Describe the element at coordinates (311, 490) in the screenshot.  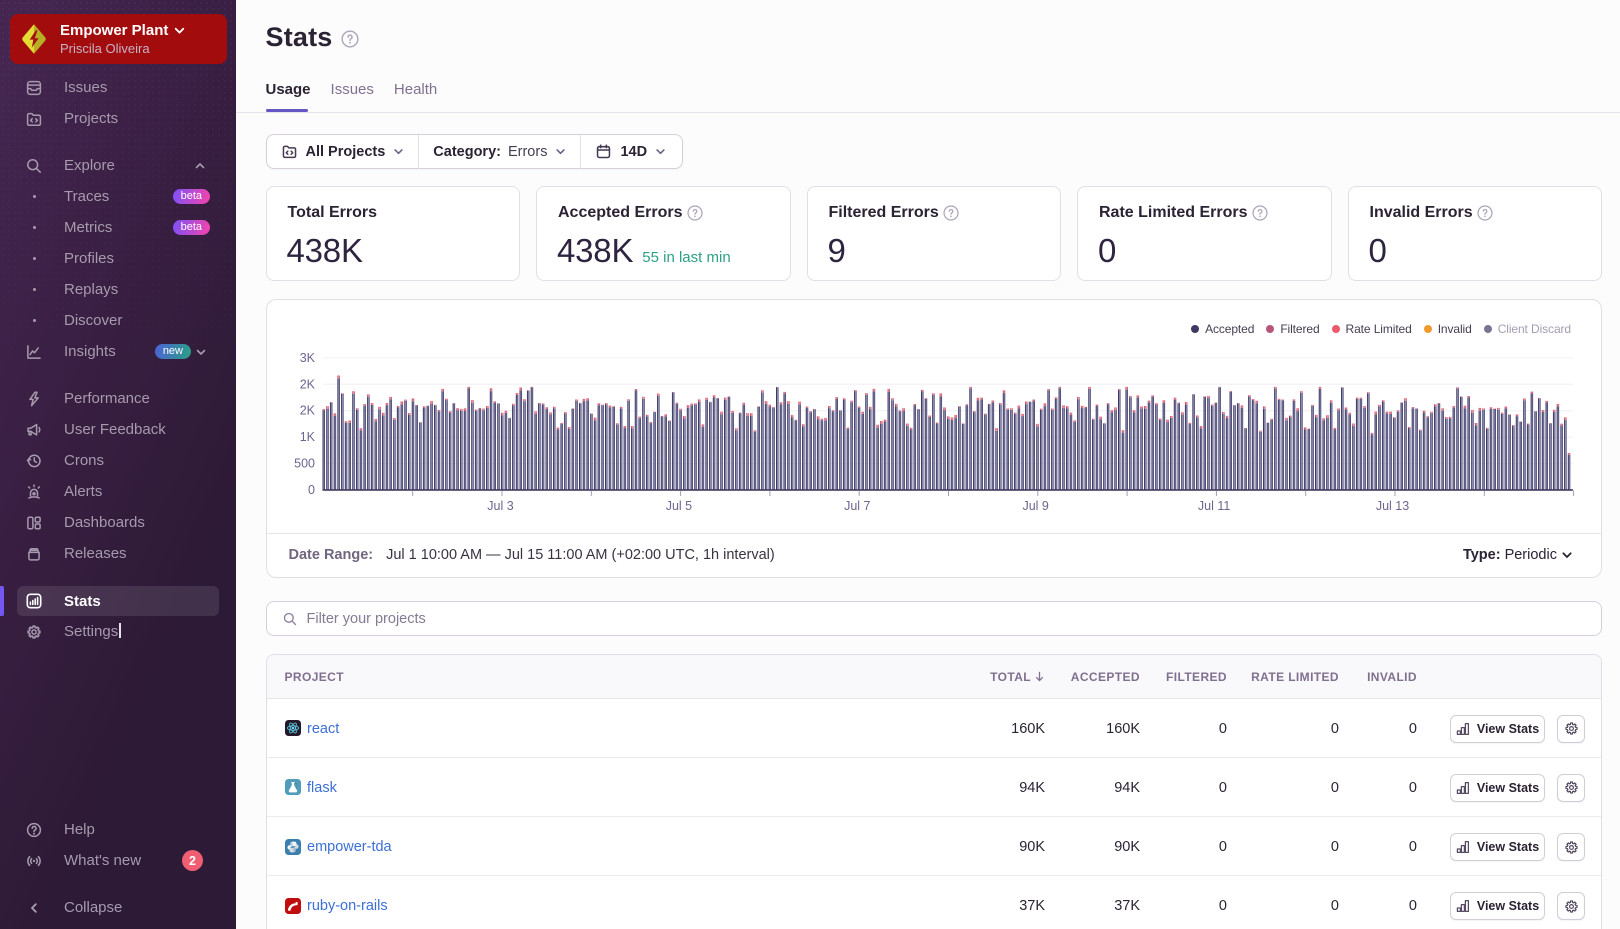
I see `svg-text: 0` at that location.